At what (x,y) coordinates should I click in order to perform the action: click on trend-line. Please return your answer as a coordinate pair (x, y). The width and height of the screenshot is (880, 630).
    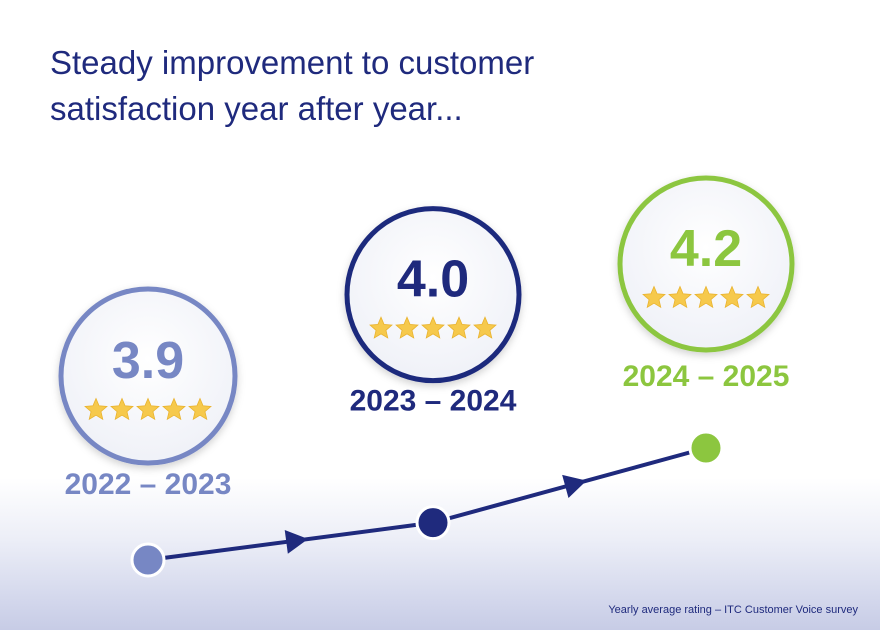
    Looking at the image, I should click on (427, 504).